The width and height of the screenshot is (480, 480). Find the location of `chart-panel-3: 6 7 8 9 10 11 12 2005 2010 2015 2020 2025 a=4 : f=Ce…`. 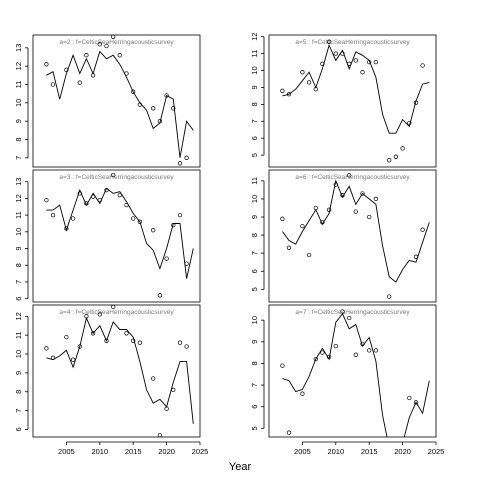

chart-panel-3: 6 7 8 9 10 11 12 2005 2010 2015 2020 2025 a=4 : f=Ce… is located at coordinates (111, 380).